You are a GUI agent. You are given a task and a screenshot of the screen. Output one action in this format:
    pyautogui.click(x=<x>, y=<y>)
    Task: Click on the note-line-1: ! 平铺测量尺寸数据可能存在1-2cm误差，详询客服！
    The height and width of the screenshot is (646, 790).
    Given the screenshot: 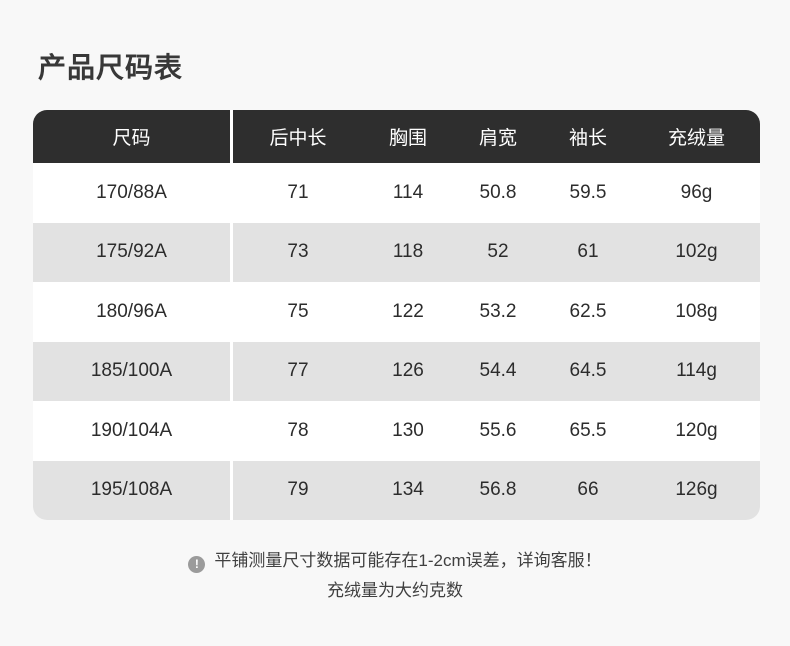 What is the action you would take?
    pyautogui.click(x=395, y=561)
    